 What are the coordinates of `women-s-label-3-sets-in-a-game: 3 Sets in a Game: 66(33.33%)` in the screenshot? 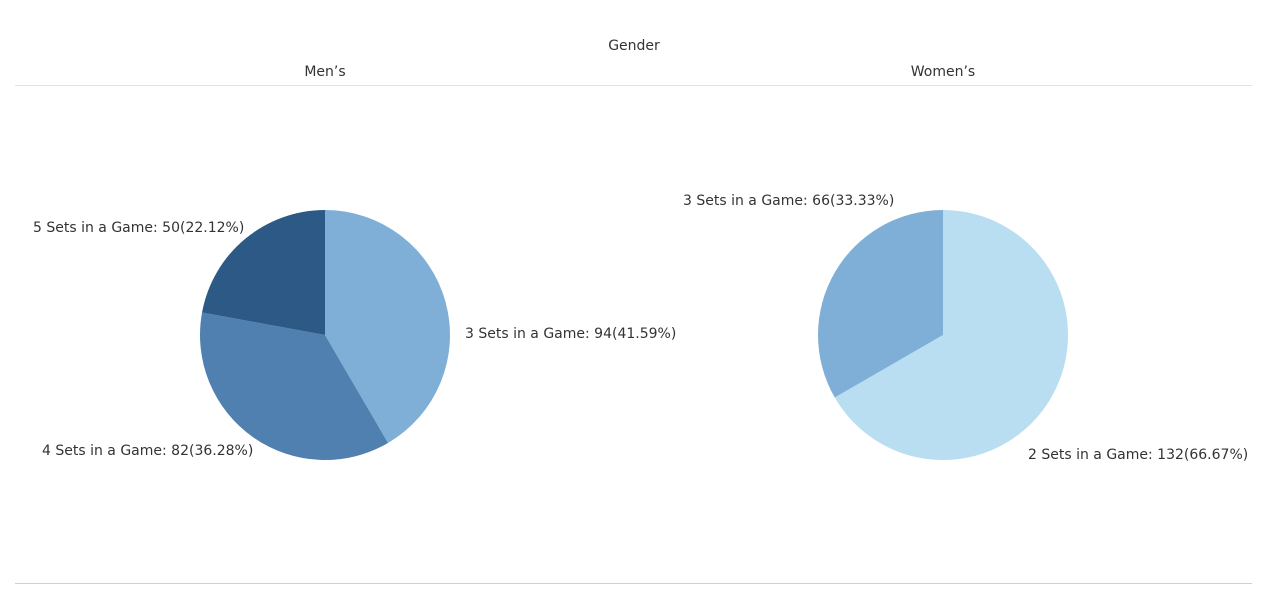 It's located at (788, 201).